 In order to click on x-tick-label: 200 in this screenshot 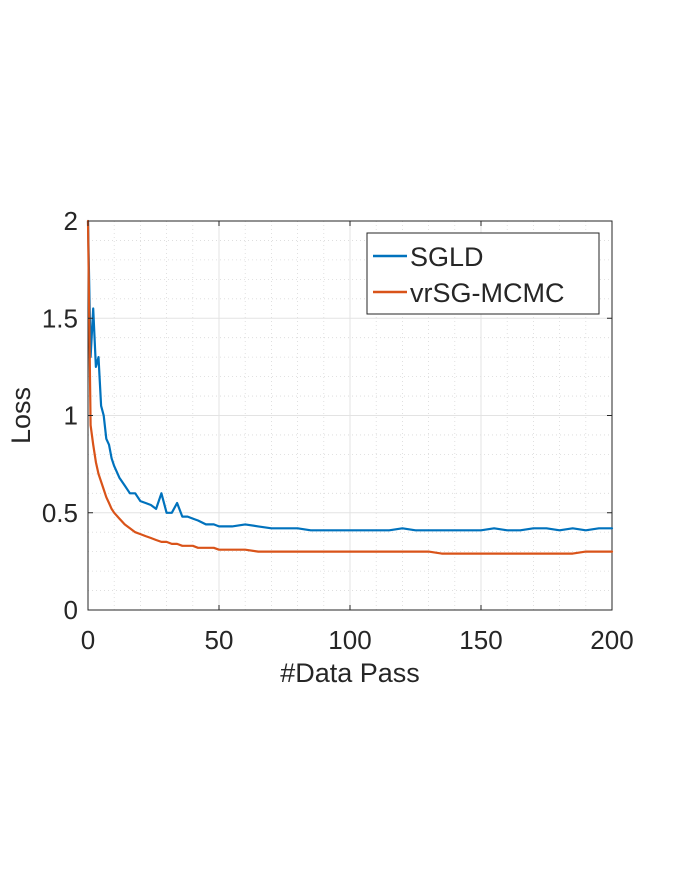, I will do `click(611, 640)`.